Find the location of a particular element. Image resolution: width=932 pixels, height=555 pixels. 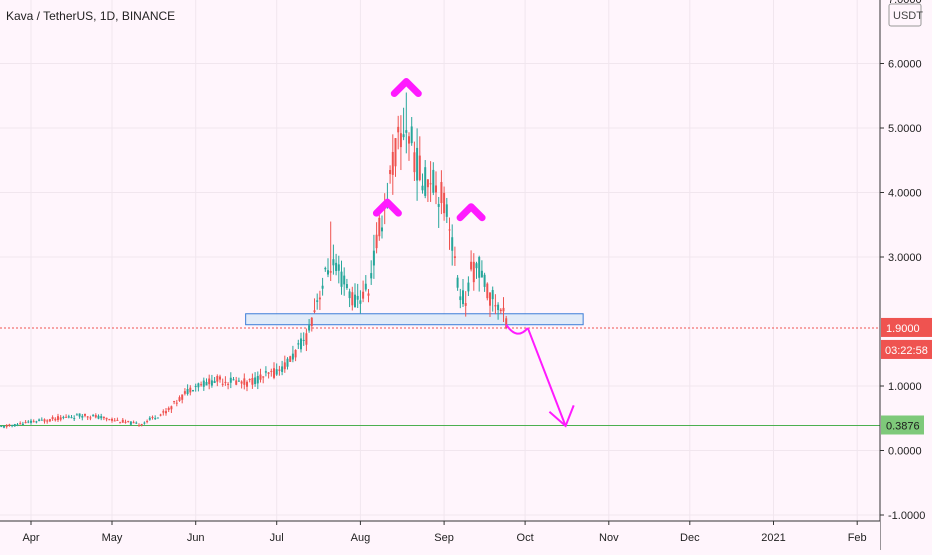

time-tick-label: Nov is located at coordinates (609, 538).